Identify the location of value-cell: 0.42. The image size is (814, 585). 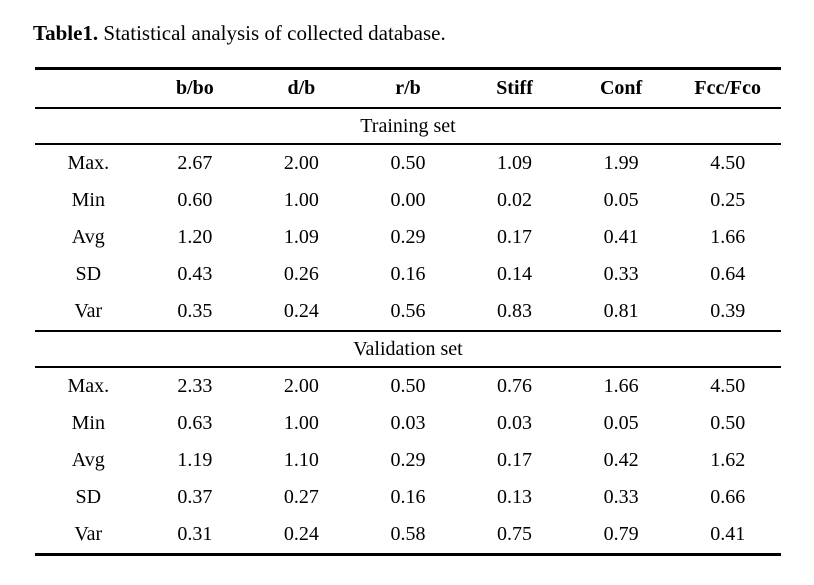
(621, 460).